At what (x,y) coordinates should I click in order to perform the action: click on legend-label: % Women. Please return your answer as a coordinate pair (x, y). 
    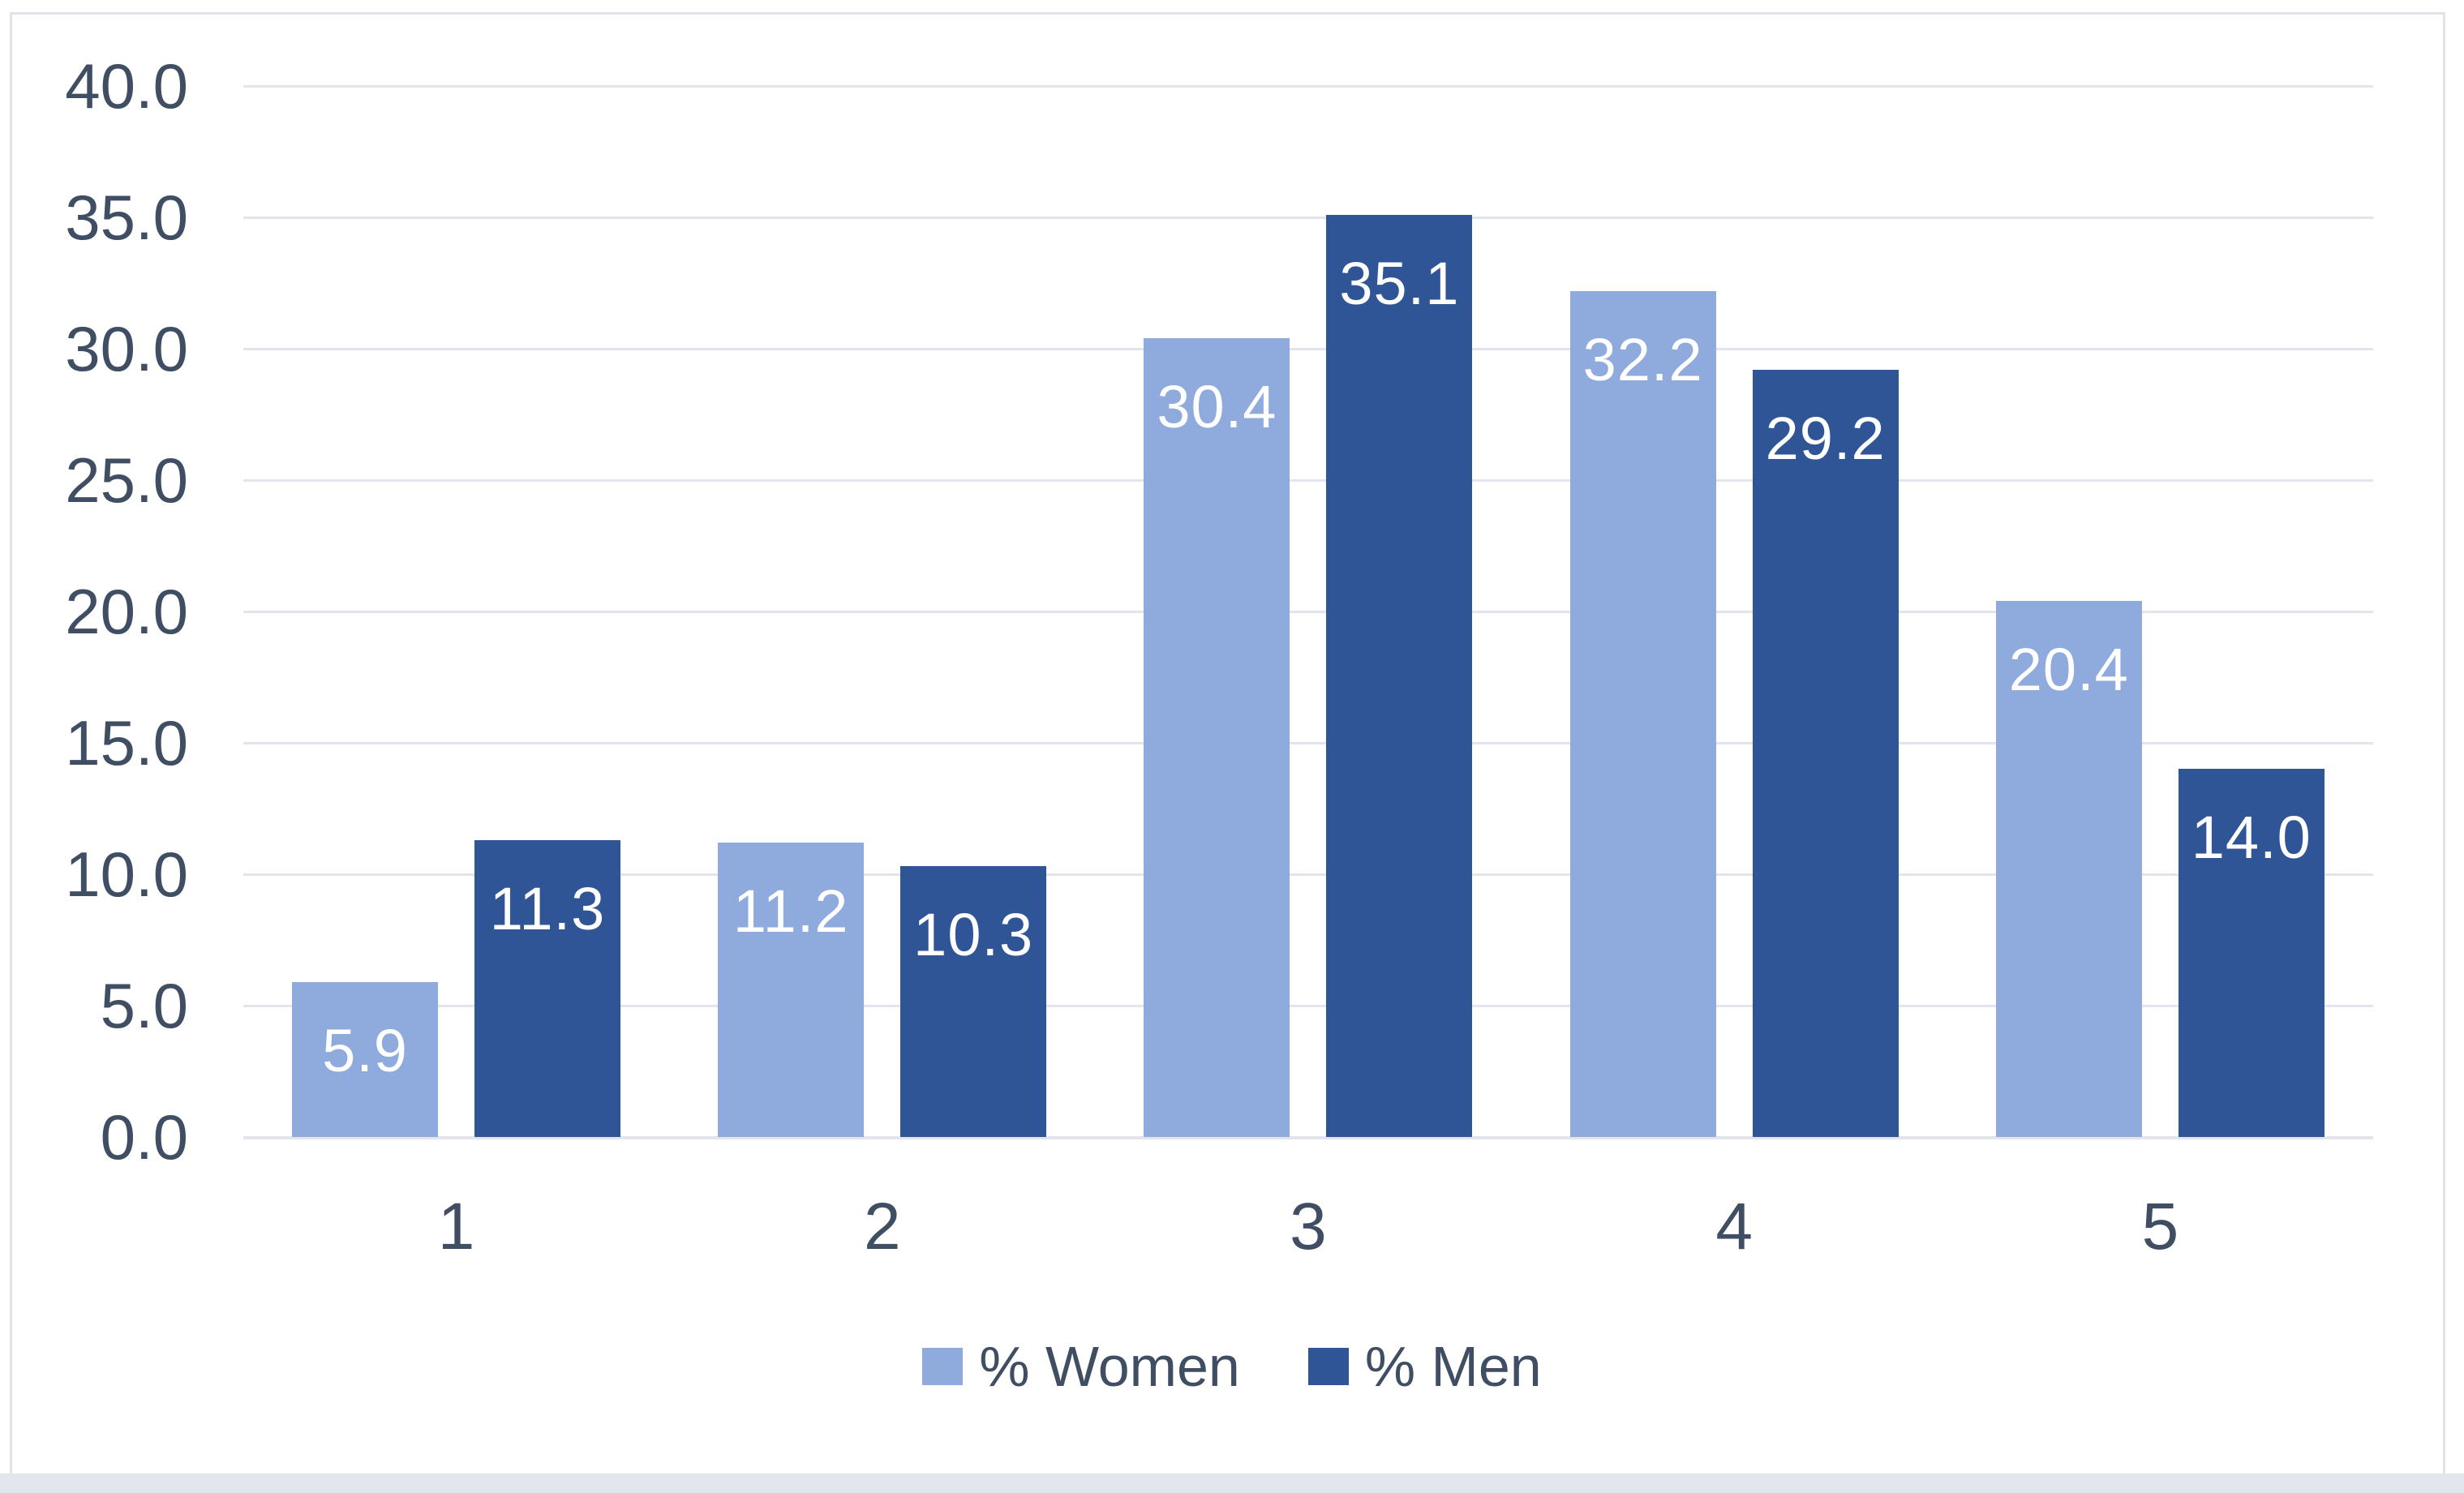
    Looking at the image, I should click on (1109, 1366).